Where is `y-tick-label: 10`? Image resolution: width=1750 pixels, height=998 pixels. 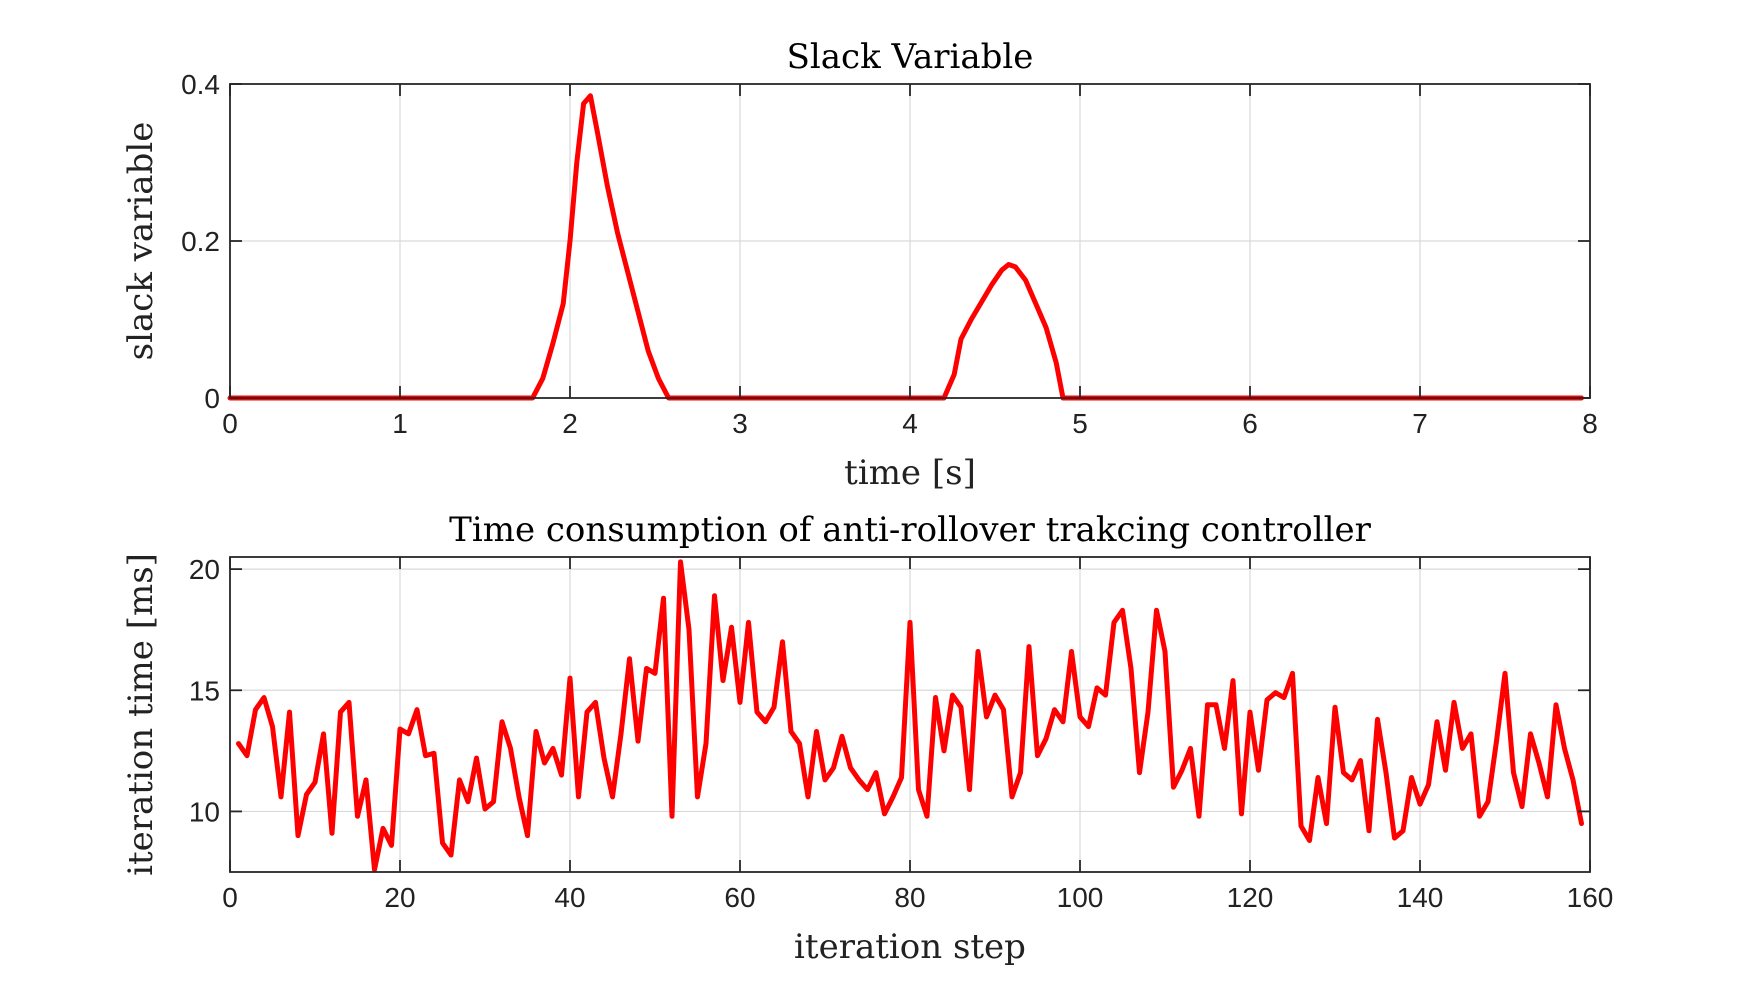
y-tick-label: 10 is located at coordinates (204, 811).